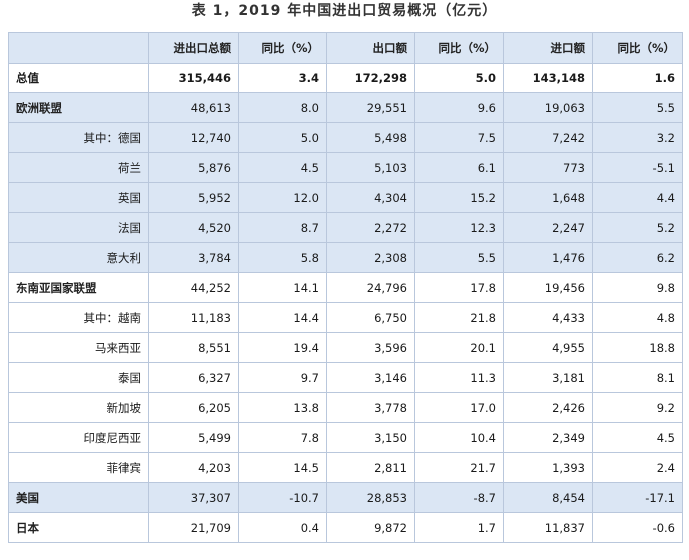 This screenshot has height=560, width=689. Describe the element at coordinates (459, 347) in the screenshot. I see `table-cell: 20.1` at that location.